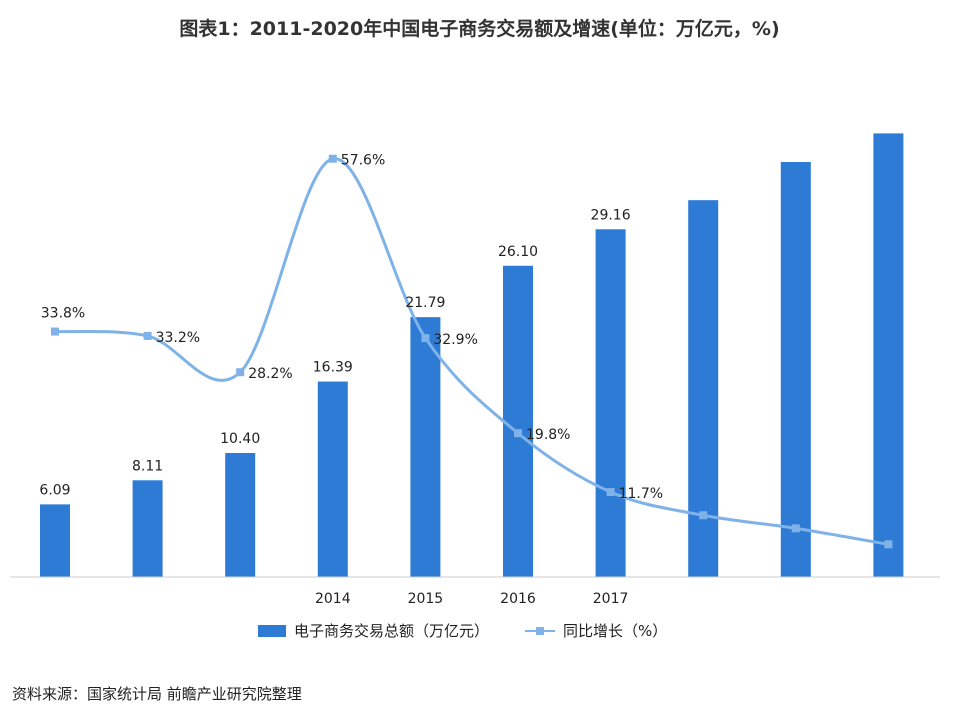 The width and height of the screenshot is (959, 722). What do you see at coordinates (63, 314) in the screenshot?
I see `line-data-label: 33.8%` at bounding box center [63, 314].